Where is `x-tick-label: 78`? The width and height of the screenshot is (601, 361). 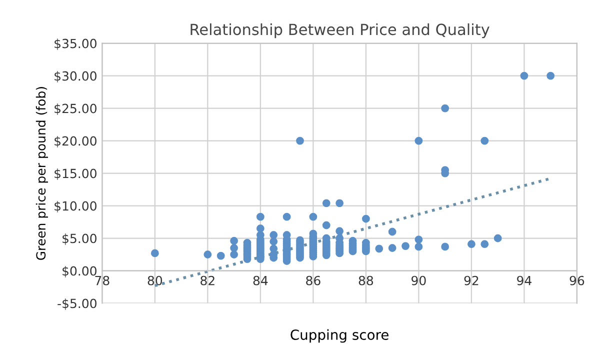
x-tick-label: 78 is located at coordinates (102, 281).